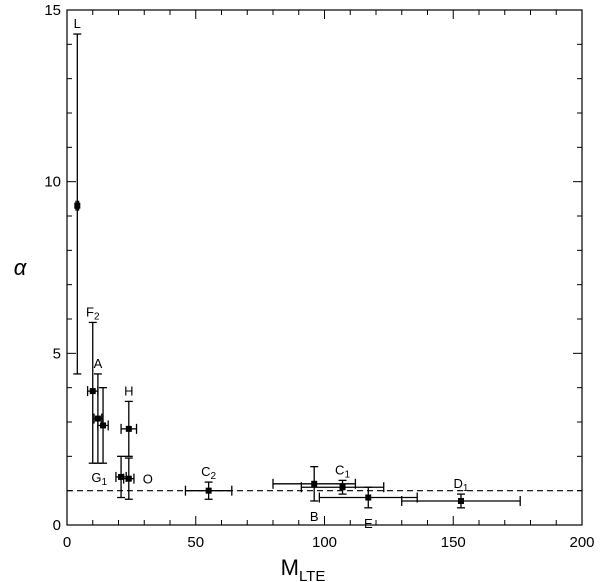 Image resolution: width=600 pixels, height=582 pixels. I want to click on y-axis-title: α, so click(21, 267).